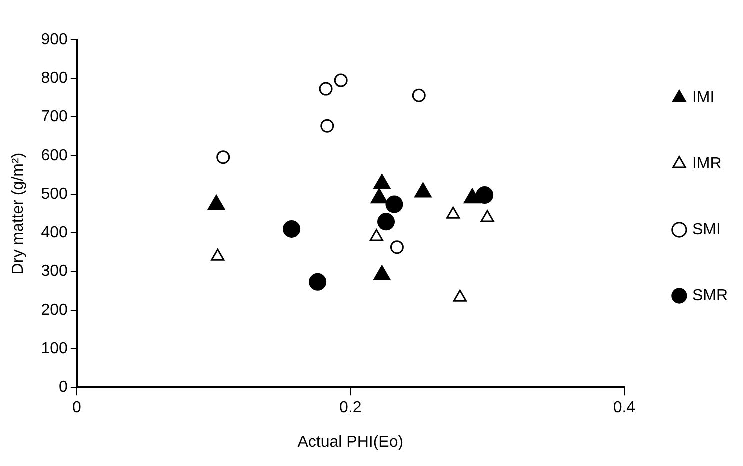 The width and height of the screenshot is (743, 466). I want to click on x-axis-title: Actual PHI(Eo), so click(351, 442).